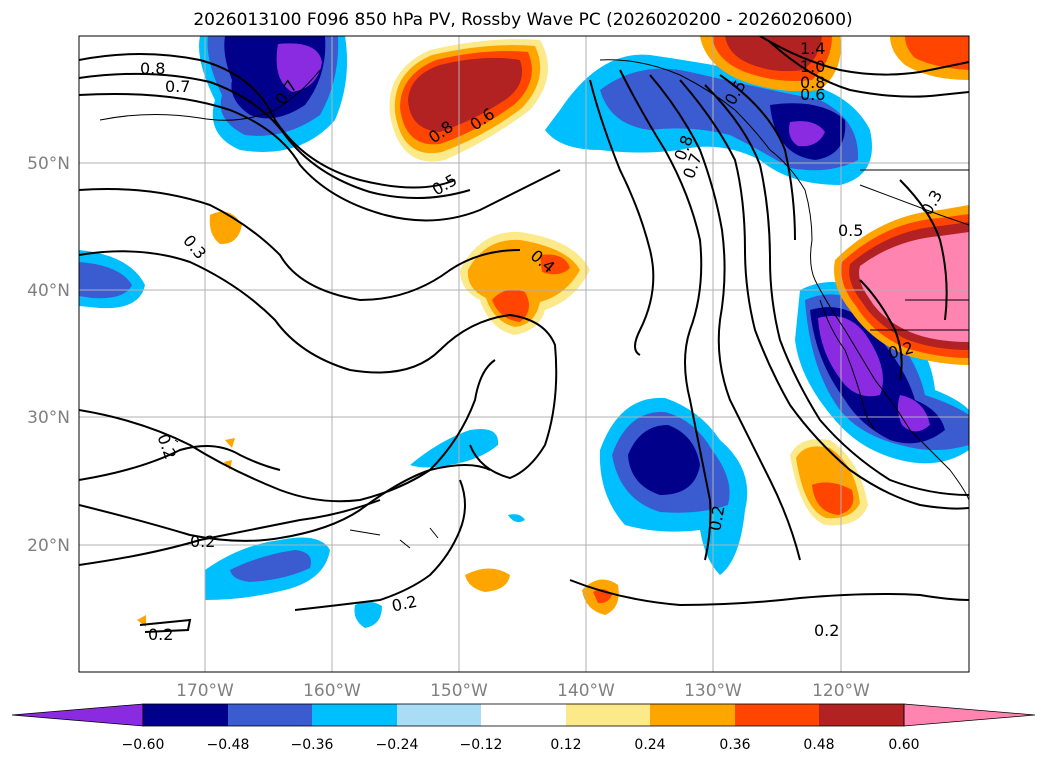  I want to click on lon-label: 140°W, so click(586, 691).